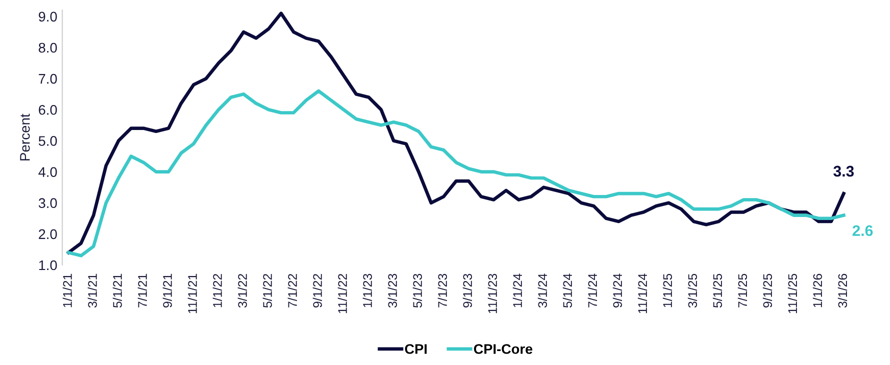 The width and height of the screenshot is (890, 365). I want to click on x-tick-label: 11/1/23, so click(492, 294).